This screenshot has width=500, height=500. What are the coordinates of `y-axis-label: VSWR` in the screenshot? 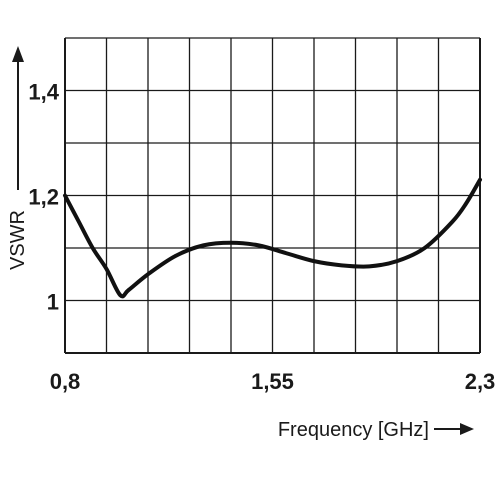 It's located at (18, 240).